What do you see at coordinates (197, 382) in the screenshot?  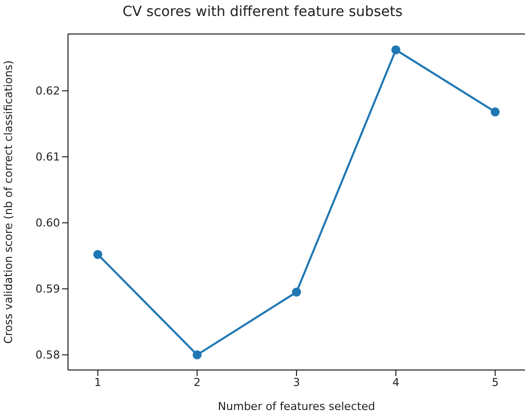 I see `x-tick-label: 2` at bounding box center [197, 382].